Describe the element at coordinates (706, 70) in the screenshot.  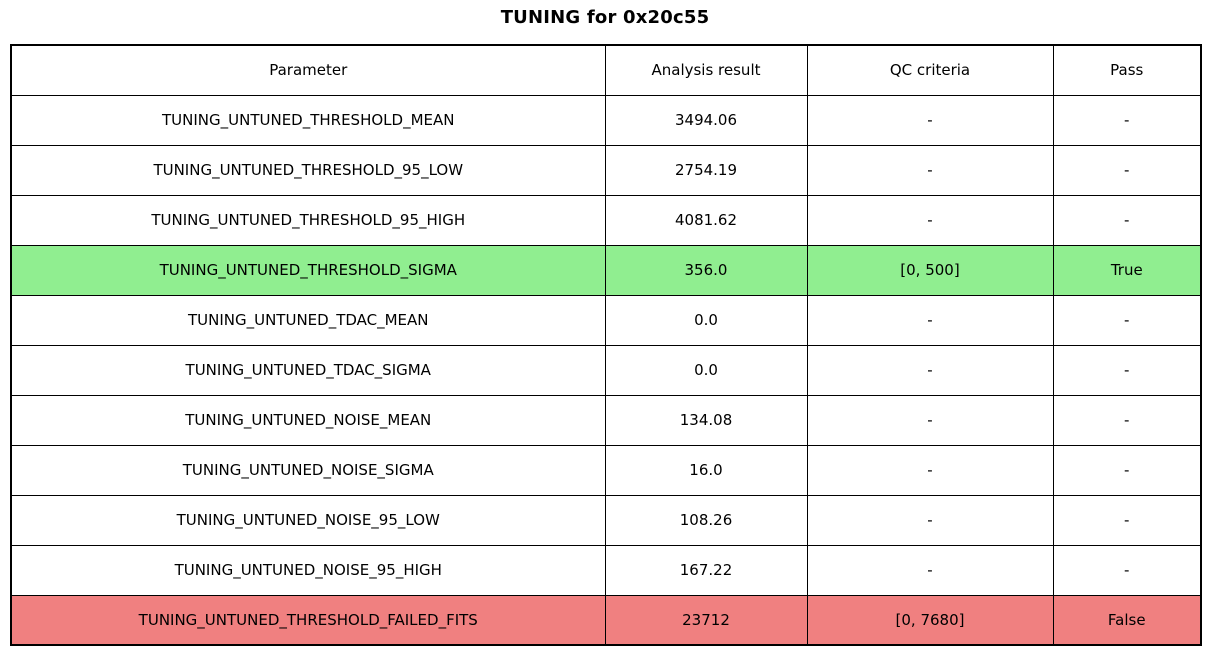
I see `col-header-analysis-result: Analysis result` at that location.